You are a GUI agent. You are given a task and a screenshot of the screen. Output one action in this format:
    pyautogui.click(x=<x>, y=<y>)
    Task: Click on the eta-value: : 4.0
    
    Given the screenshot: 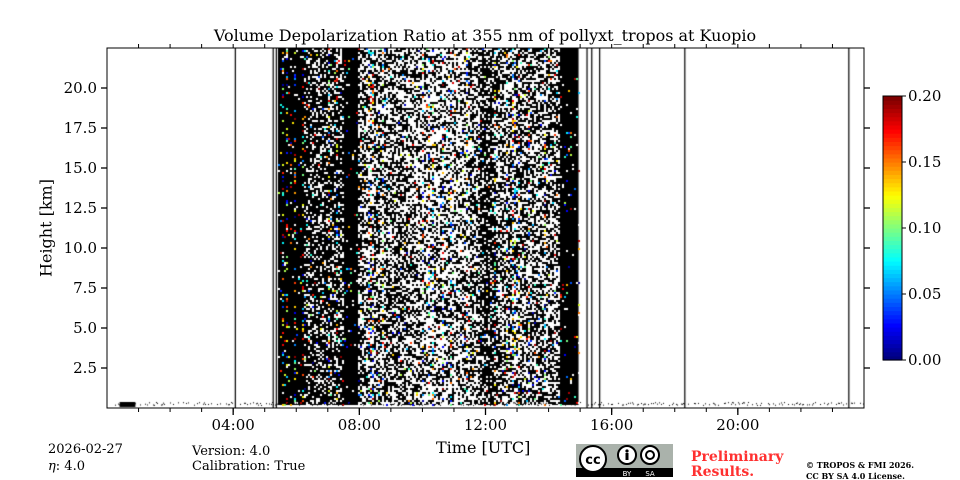 What is the action you would take?
    pyautogui.click(x=70, y=466)
    